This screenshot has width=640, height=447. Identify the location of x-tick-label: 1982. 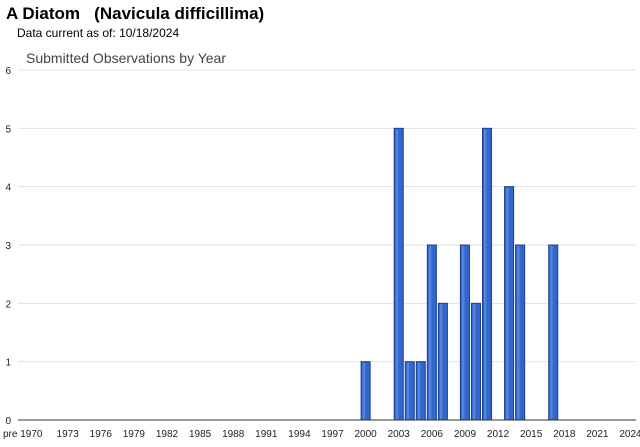
(167, 434).